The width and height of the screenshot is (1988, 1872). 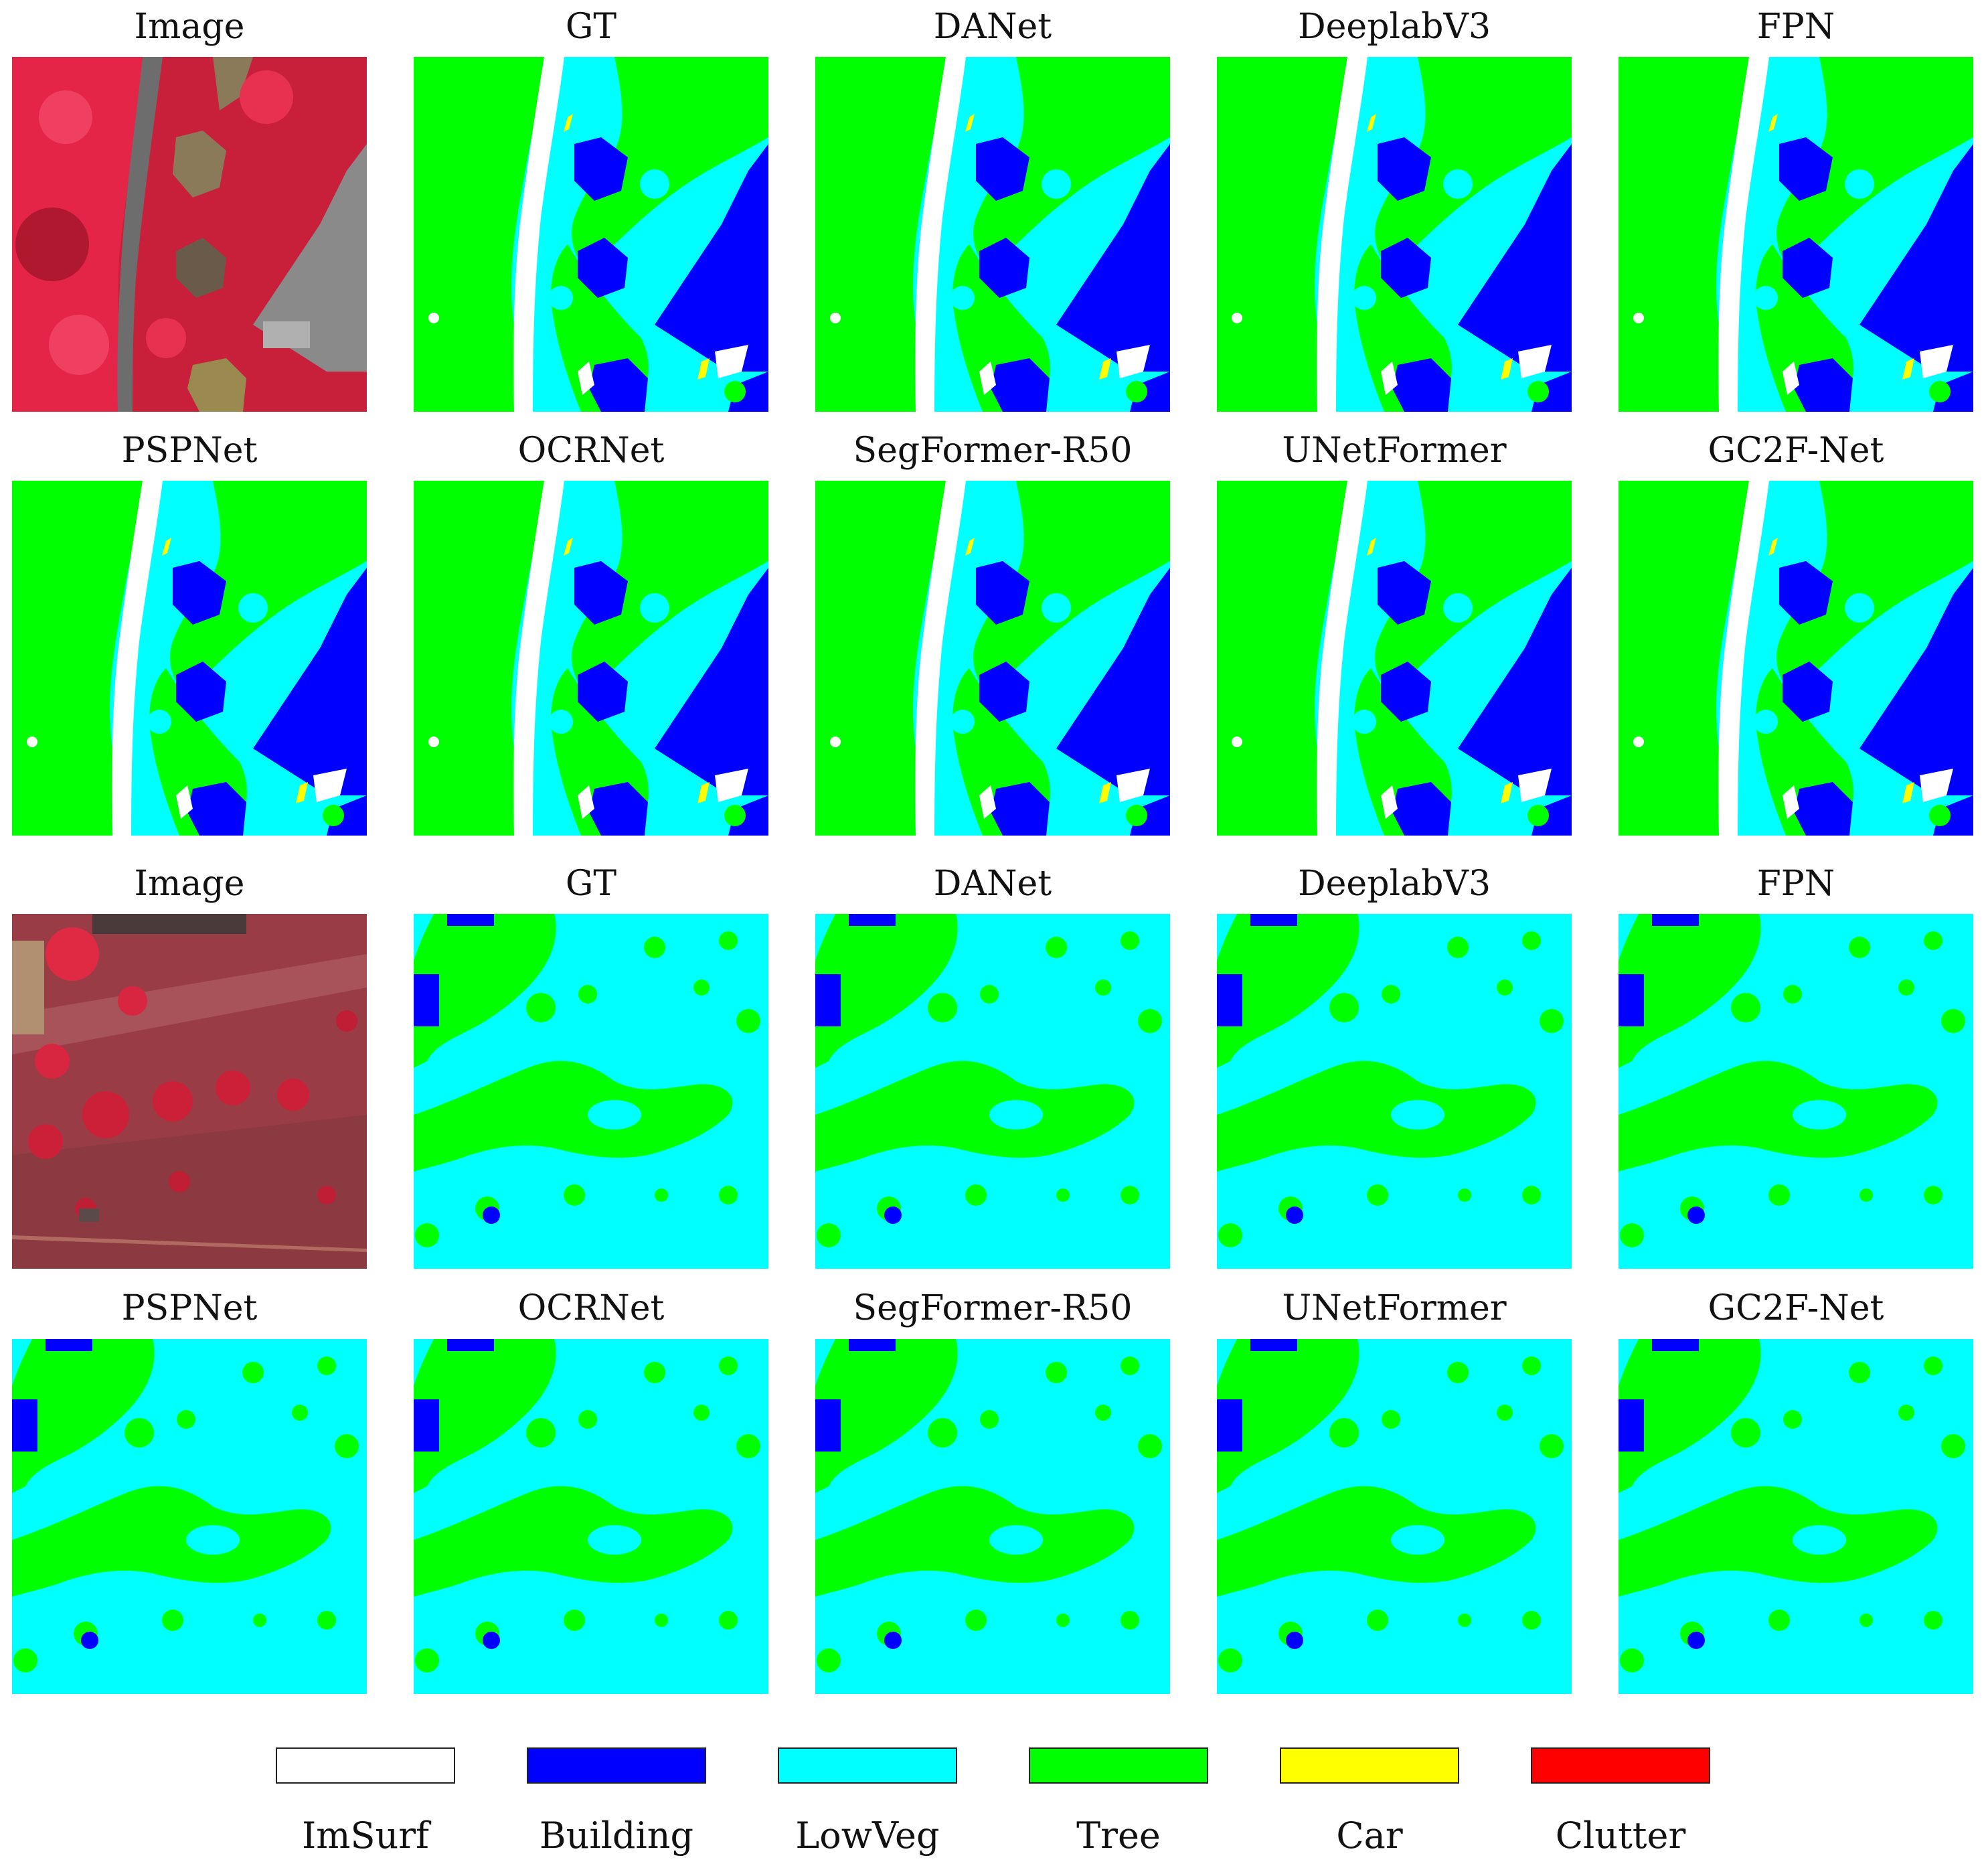 I want to click on legend-label-tree: Tree, so click(x=1118, y=1835).